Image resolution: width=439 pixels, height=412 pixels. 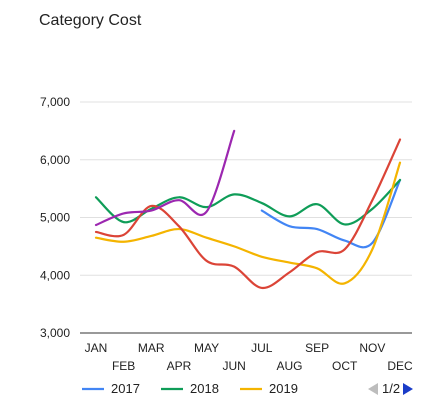 I want to click on x-tick-label: APR, so click(x=179, y=366).